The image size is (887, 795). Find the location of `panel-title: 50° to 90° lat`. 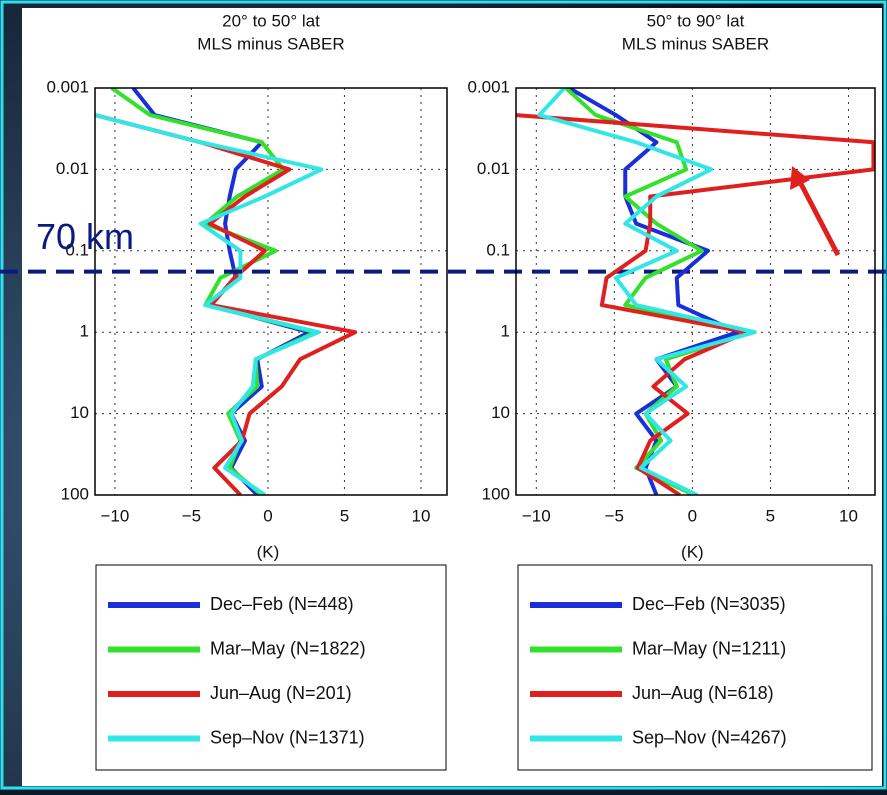

panel-title: 50° to 90° lat is located at coordinates (696, 20).